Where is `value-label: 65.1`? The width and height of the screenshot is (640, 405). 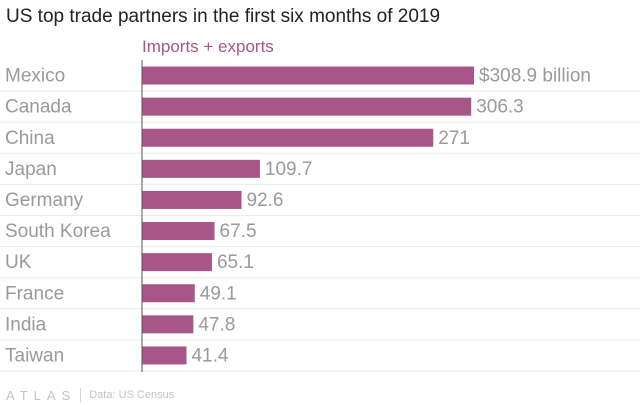
value-label: 65.1 is located at coordinates (235, 262).